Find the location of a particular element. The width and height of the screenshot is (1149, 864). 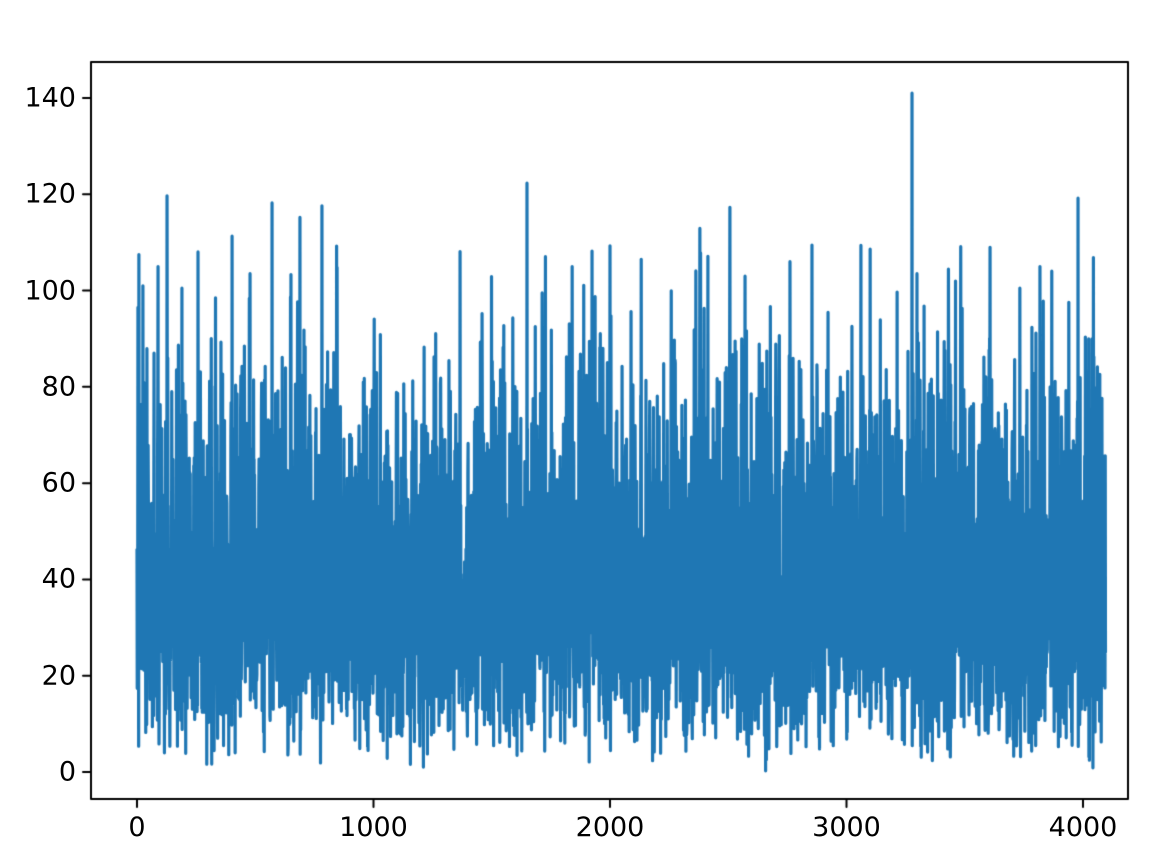

y-axis-tick-label: 140 is located at coordinates (50, 98).